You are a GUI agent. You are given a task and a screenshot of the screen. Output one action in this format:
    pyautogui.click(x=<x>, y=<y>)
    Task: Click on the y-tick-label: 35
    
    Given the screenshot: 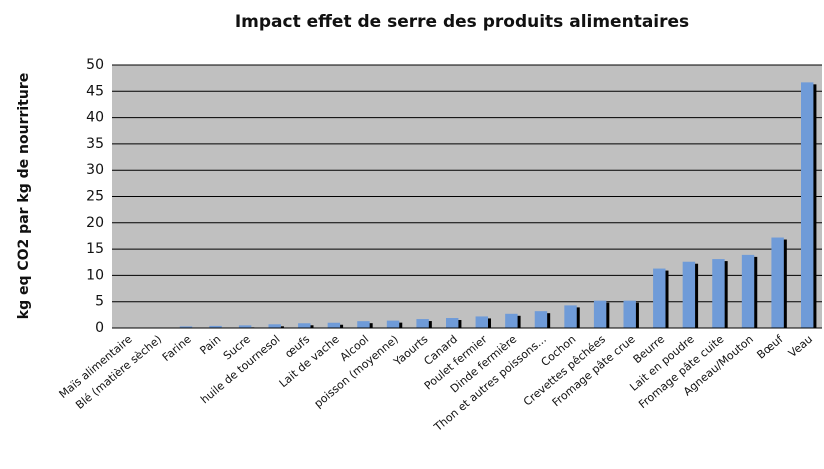 What is the action you would take?
    pyautogui.click(x=95, y=144)
    